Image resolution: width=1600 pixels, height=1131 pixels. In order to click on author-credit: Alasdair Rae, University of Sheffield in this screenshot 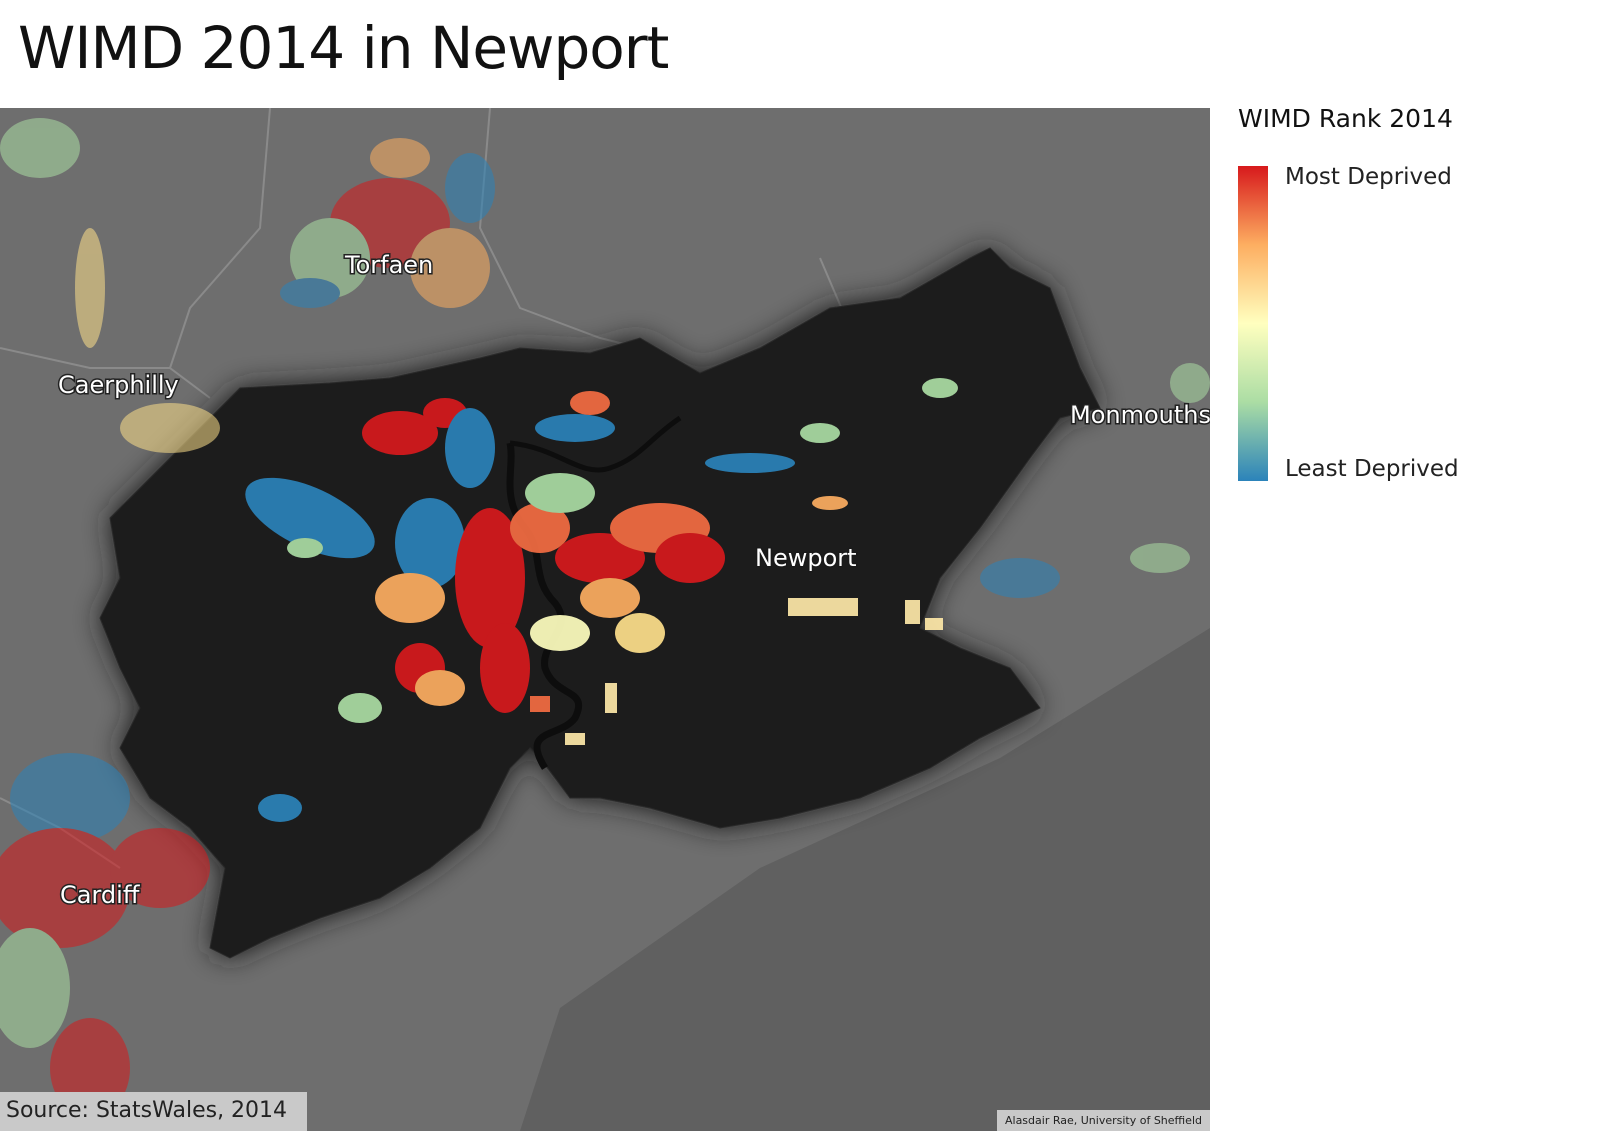, I will do `click(1103, 1120)`.